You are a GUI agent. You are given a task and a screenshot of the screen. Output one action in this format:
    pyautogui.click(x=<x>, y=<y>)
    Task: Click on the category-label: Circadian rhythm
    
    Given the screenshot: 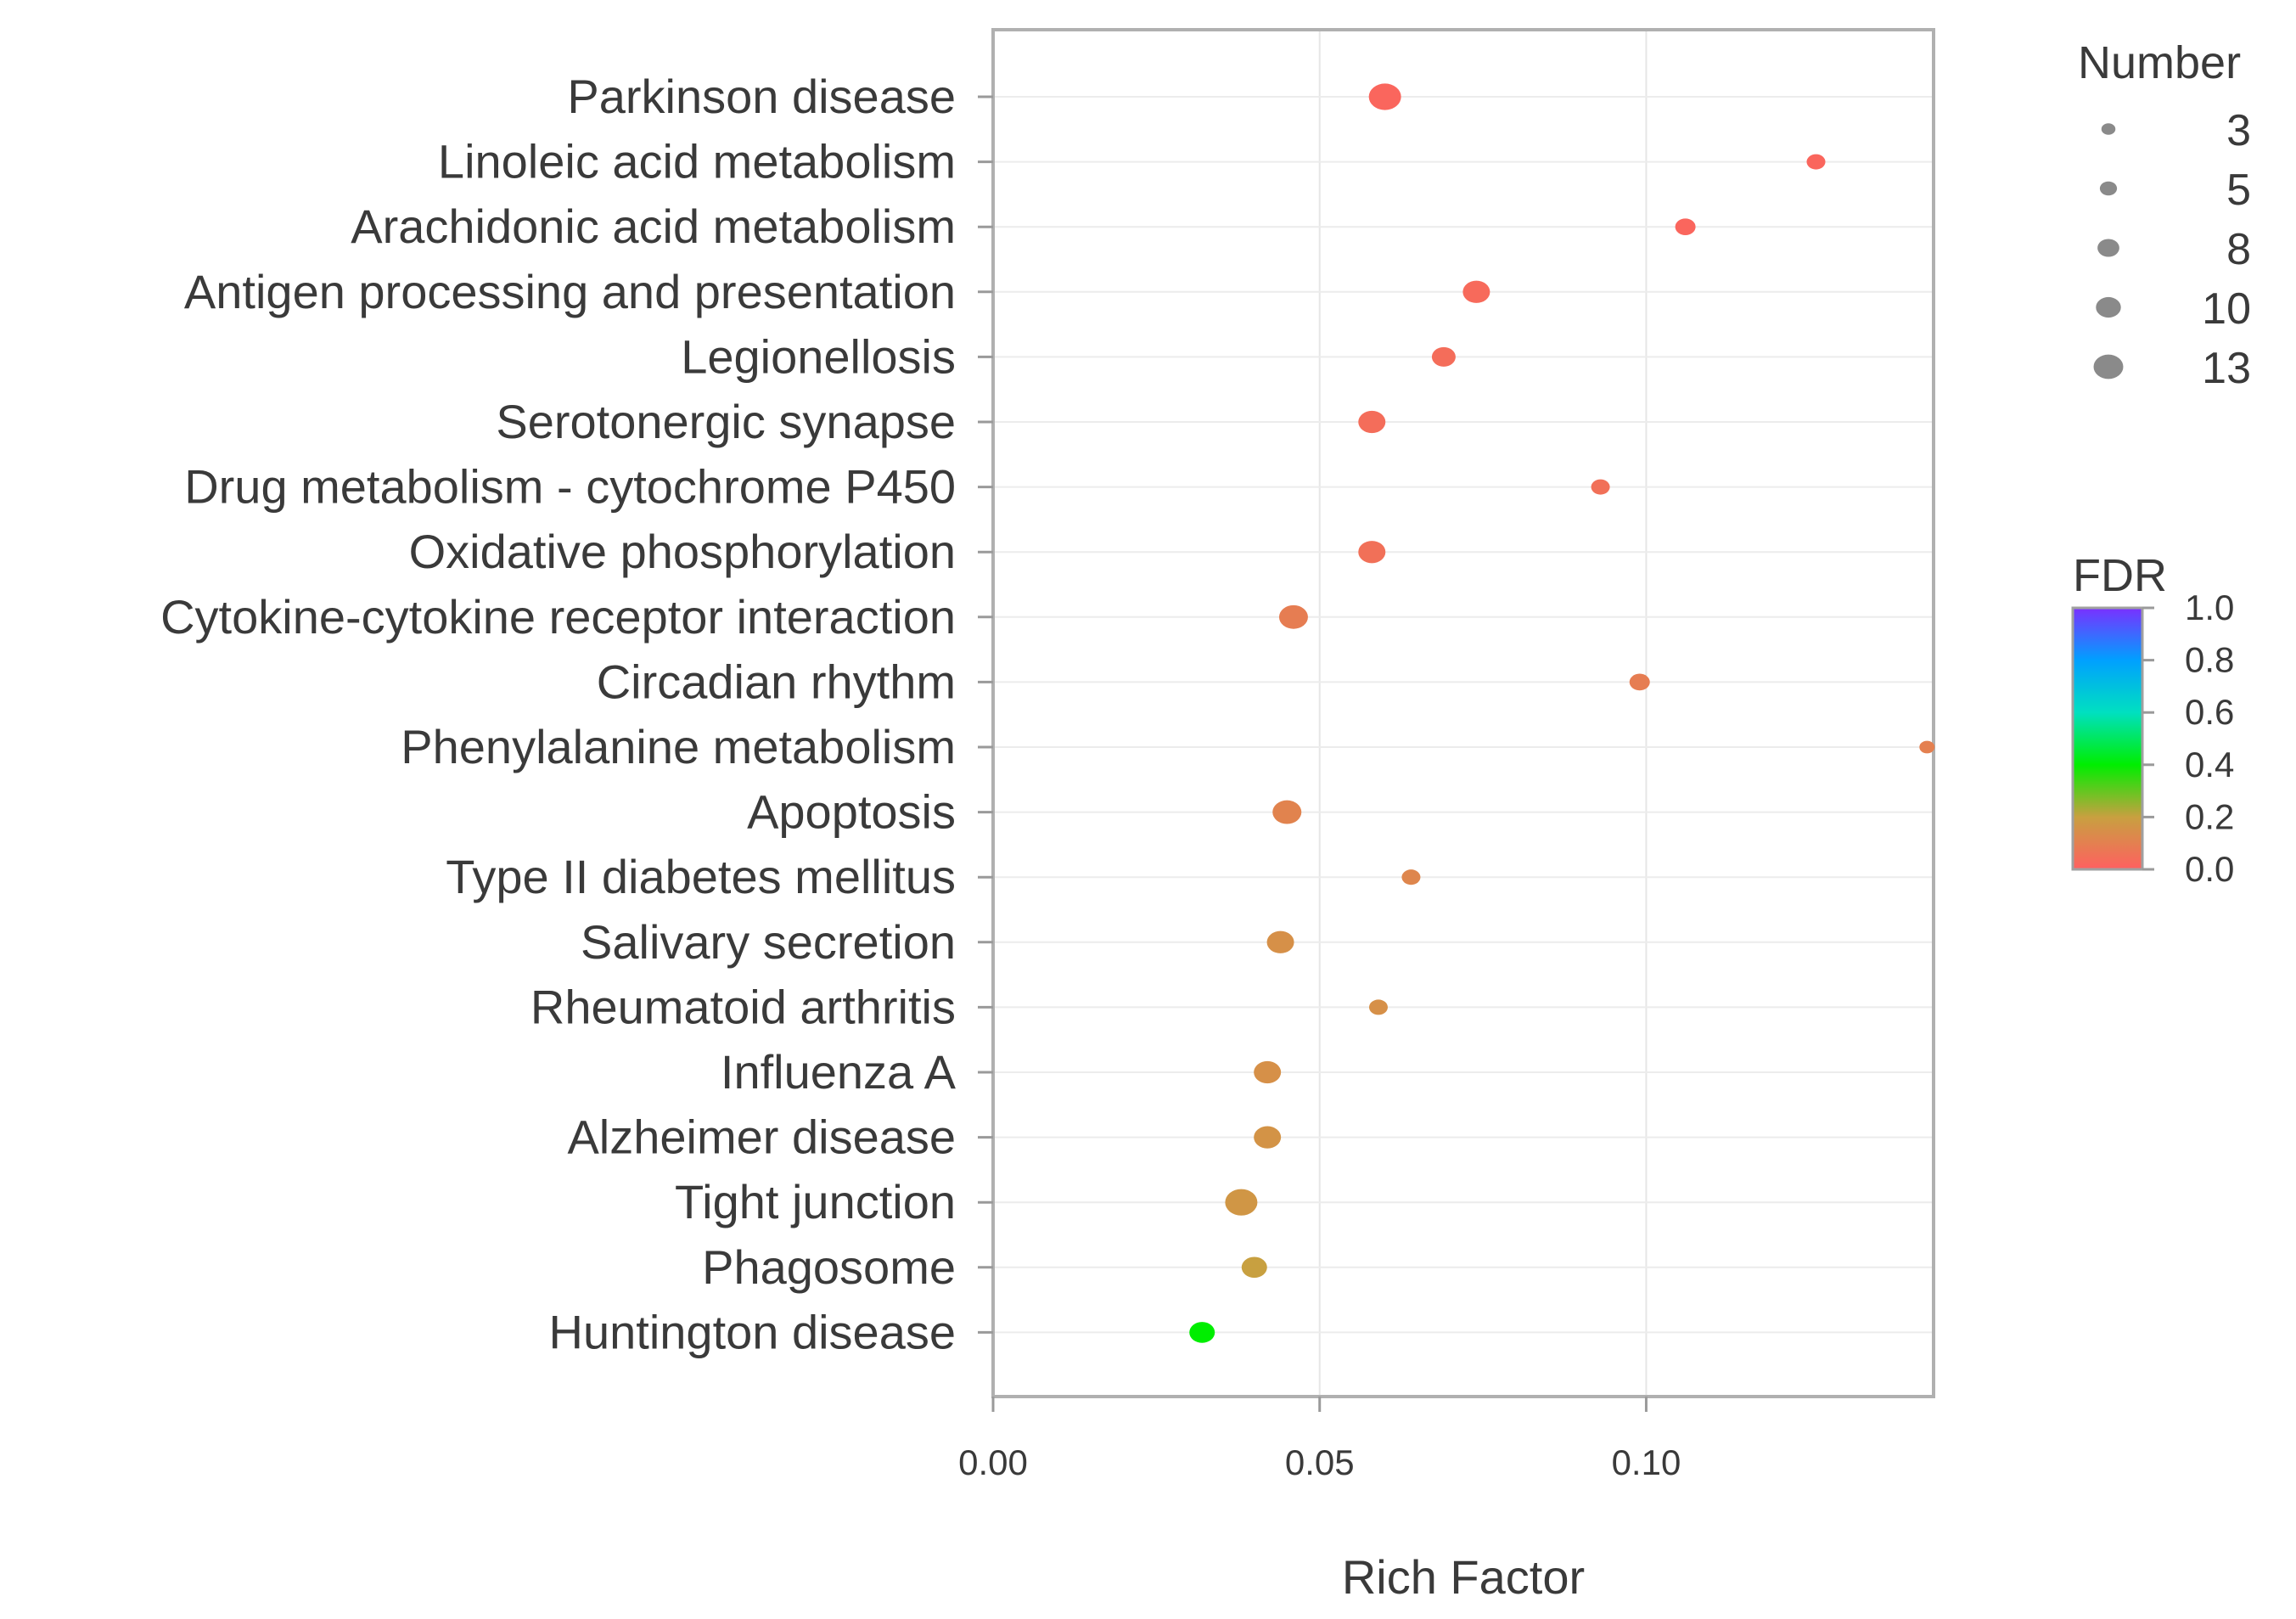 What is the action you would take?
    pyautogui.click(x=776, y=681)
    